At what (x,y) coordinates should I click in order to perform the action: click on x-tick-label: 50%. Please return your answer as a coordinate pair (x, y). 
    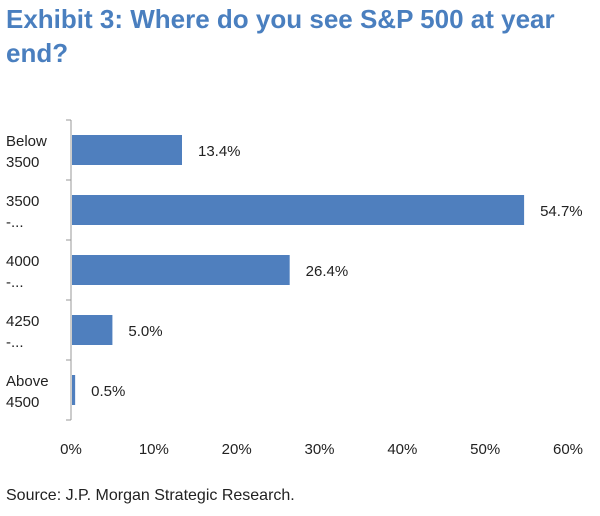
    Looking at the image, I should click on (485, 449).